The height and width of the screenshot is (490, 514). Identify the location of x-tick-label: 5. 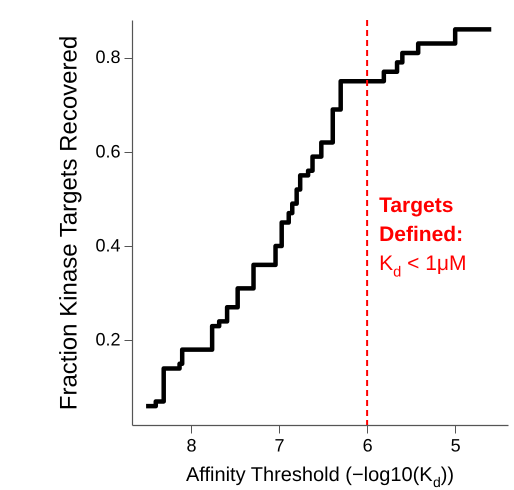
(455, 446).